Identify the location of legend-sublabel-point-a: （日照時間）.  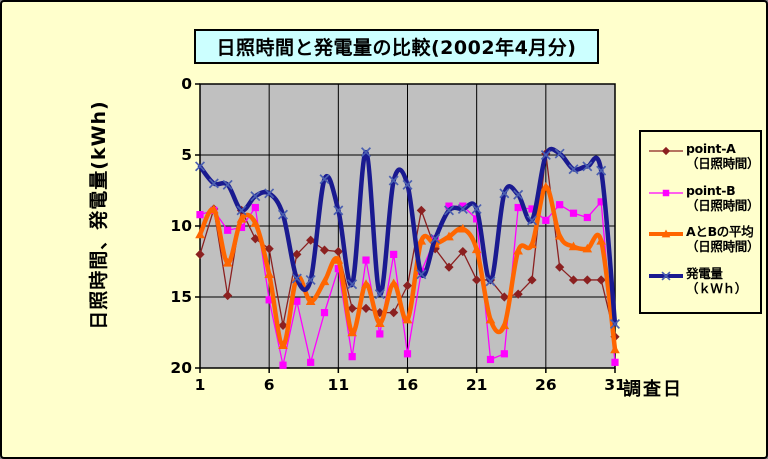
(723, 164).